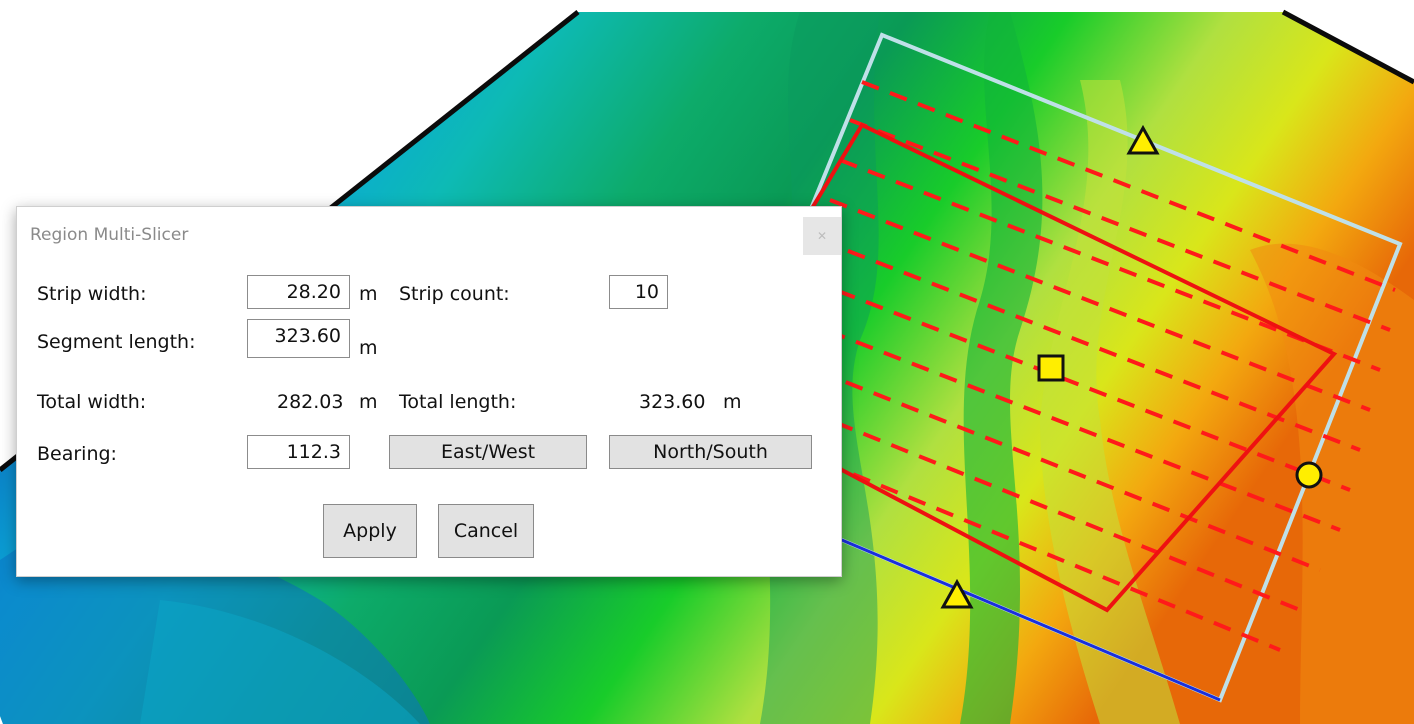 This screenshot has width=1414, height=724. I want to click on total-length-label: Total length:, so click(458, 402).